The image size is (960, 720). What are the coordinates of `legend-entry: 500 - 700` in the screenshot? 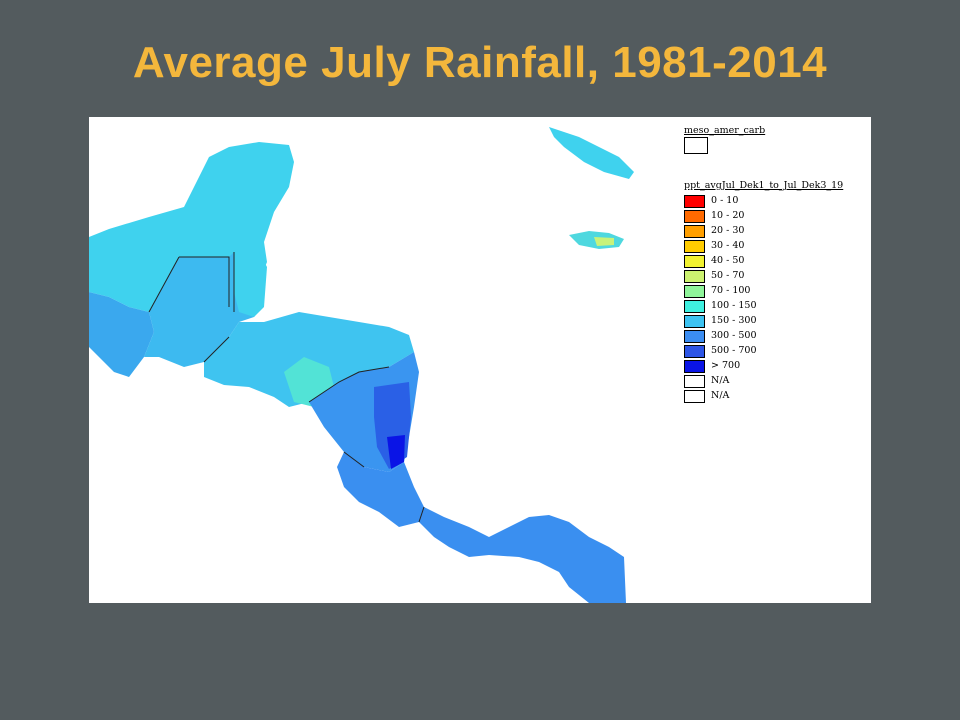 It's located at (774, 351).